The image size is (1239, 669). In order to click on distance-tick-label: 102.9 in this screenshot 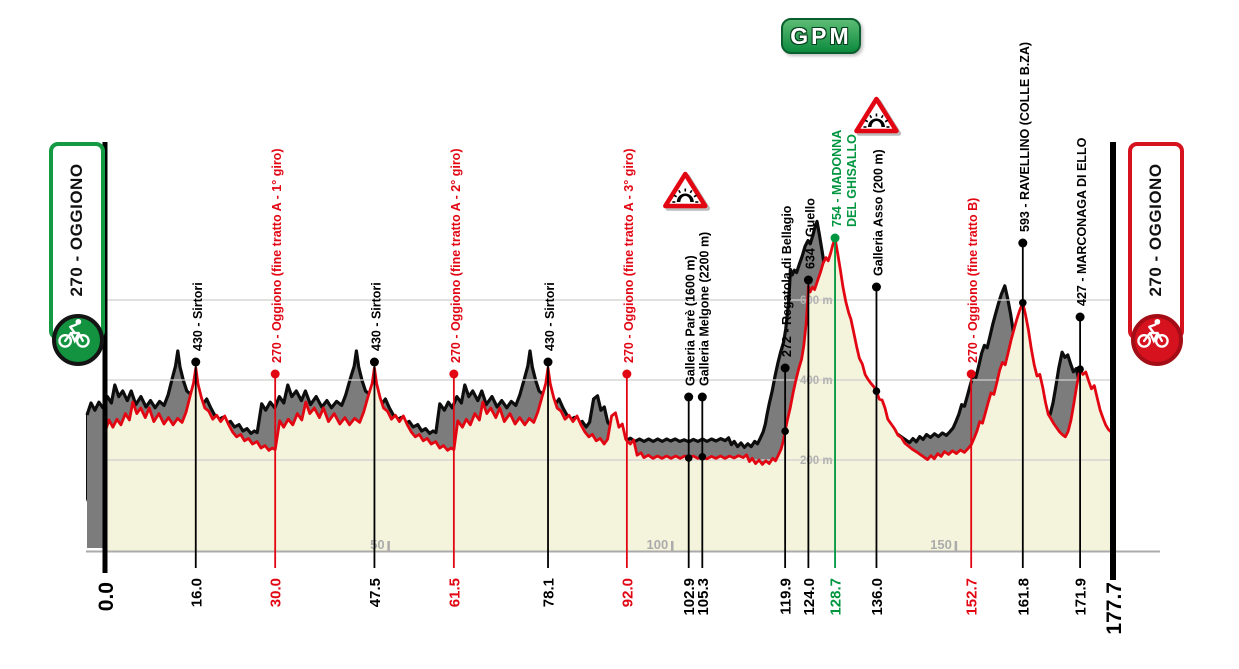, I will do `click(689, 597)`.